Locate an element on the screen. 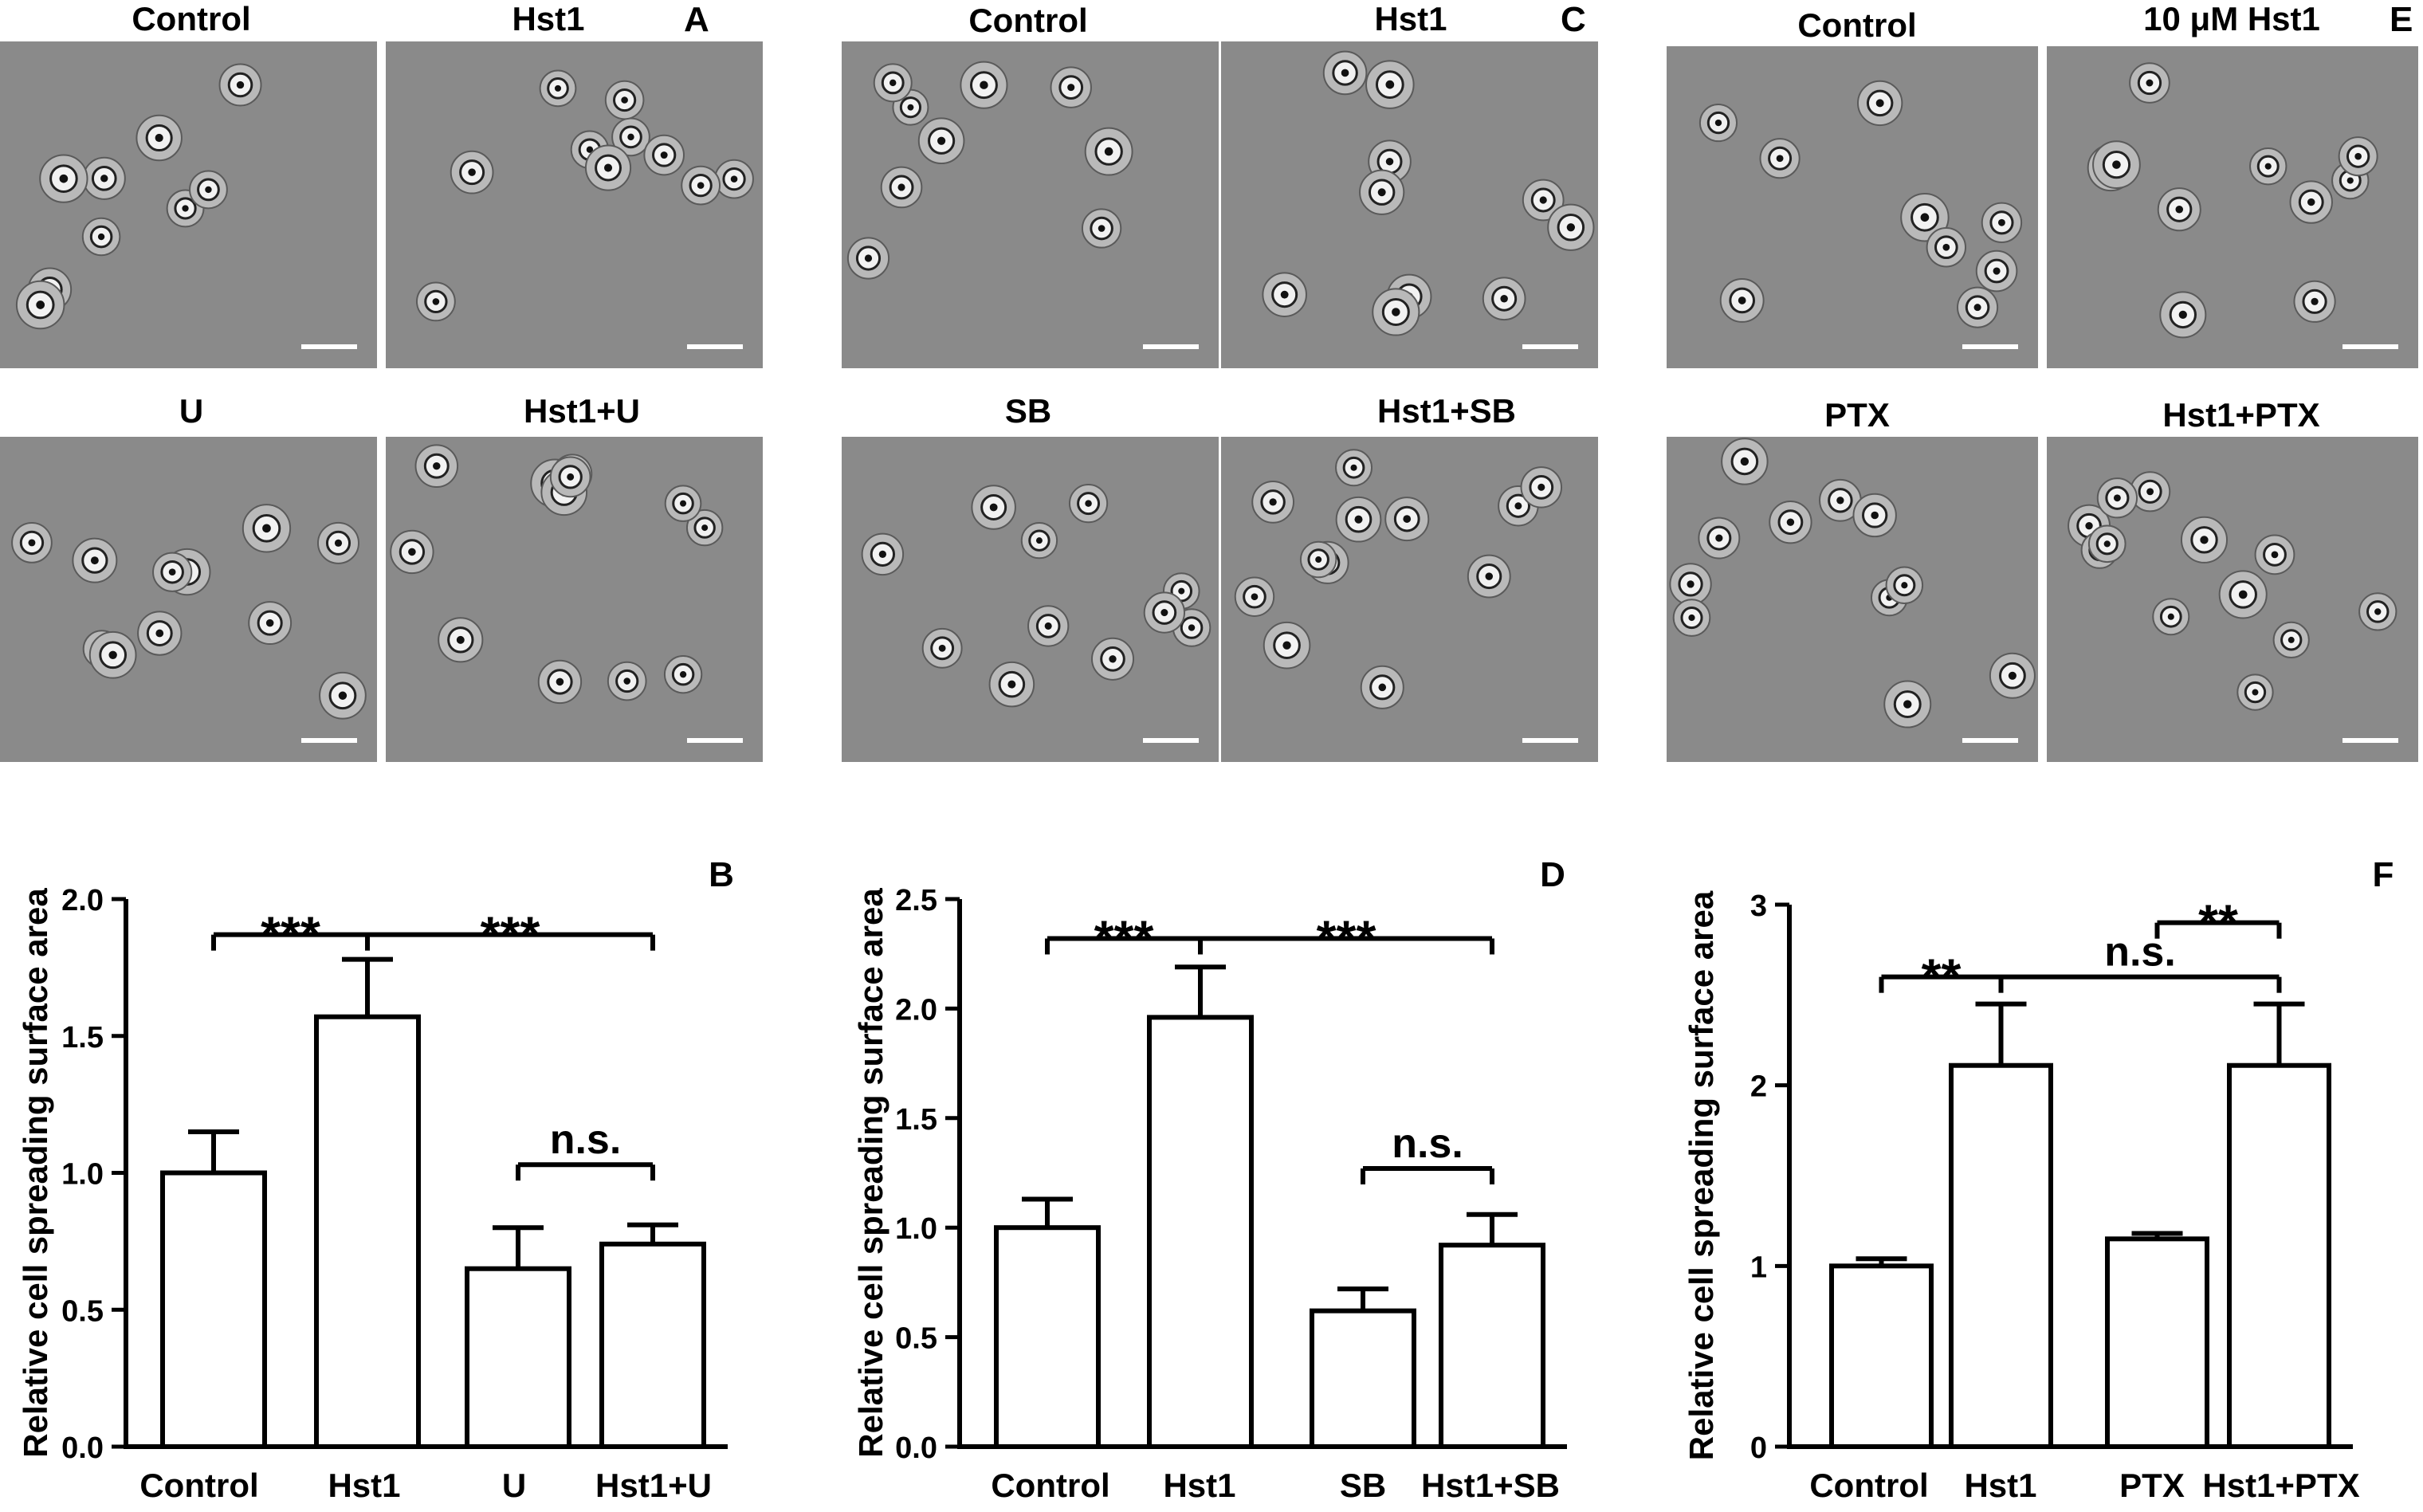  micrograph-a-u is located at coordinates (189, 599).